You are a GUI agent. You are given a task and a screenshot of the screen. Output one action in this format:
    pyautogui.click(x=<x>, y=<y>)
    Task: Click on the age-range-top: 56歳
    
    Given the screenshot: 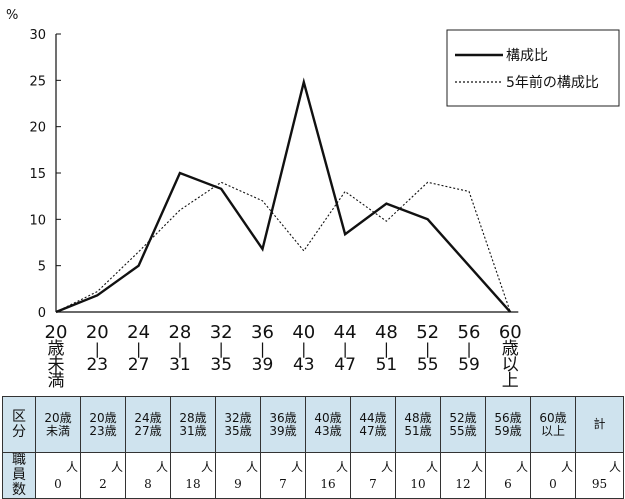 What is the action you would take?
    pyautogui.click(x=508, y=418)
    